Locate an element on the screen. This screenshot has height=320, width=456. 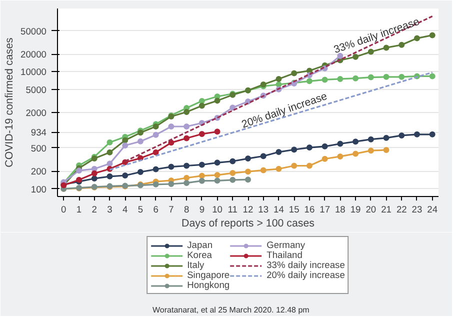
x-tick-label: 20 is located at coordinates (371, 209).